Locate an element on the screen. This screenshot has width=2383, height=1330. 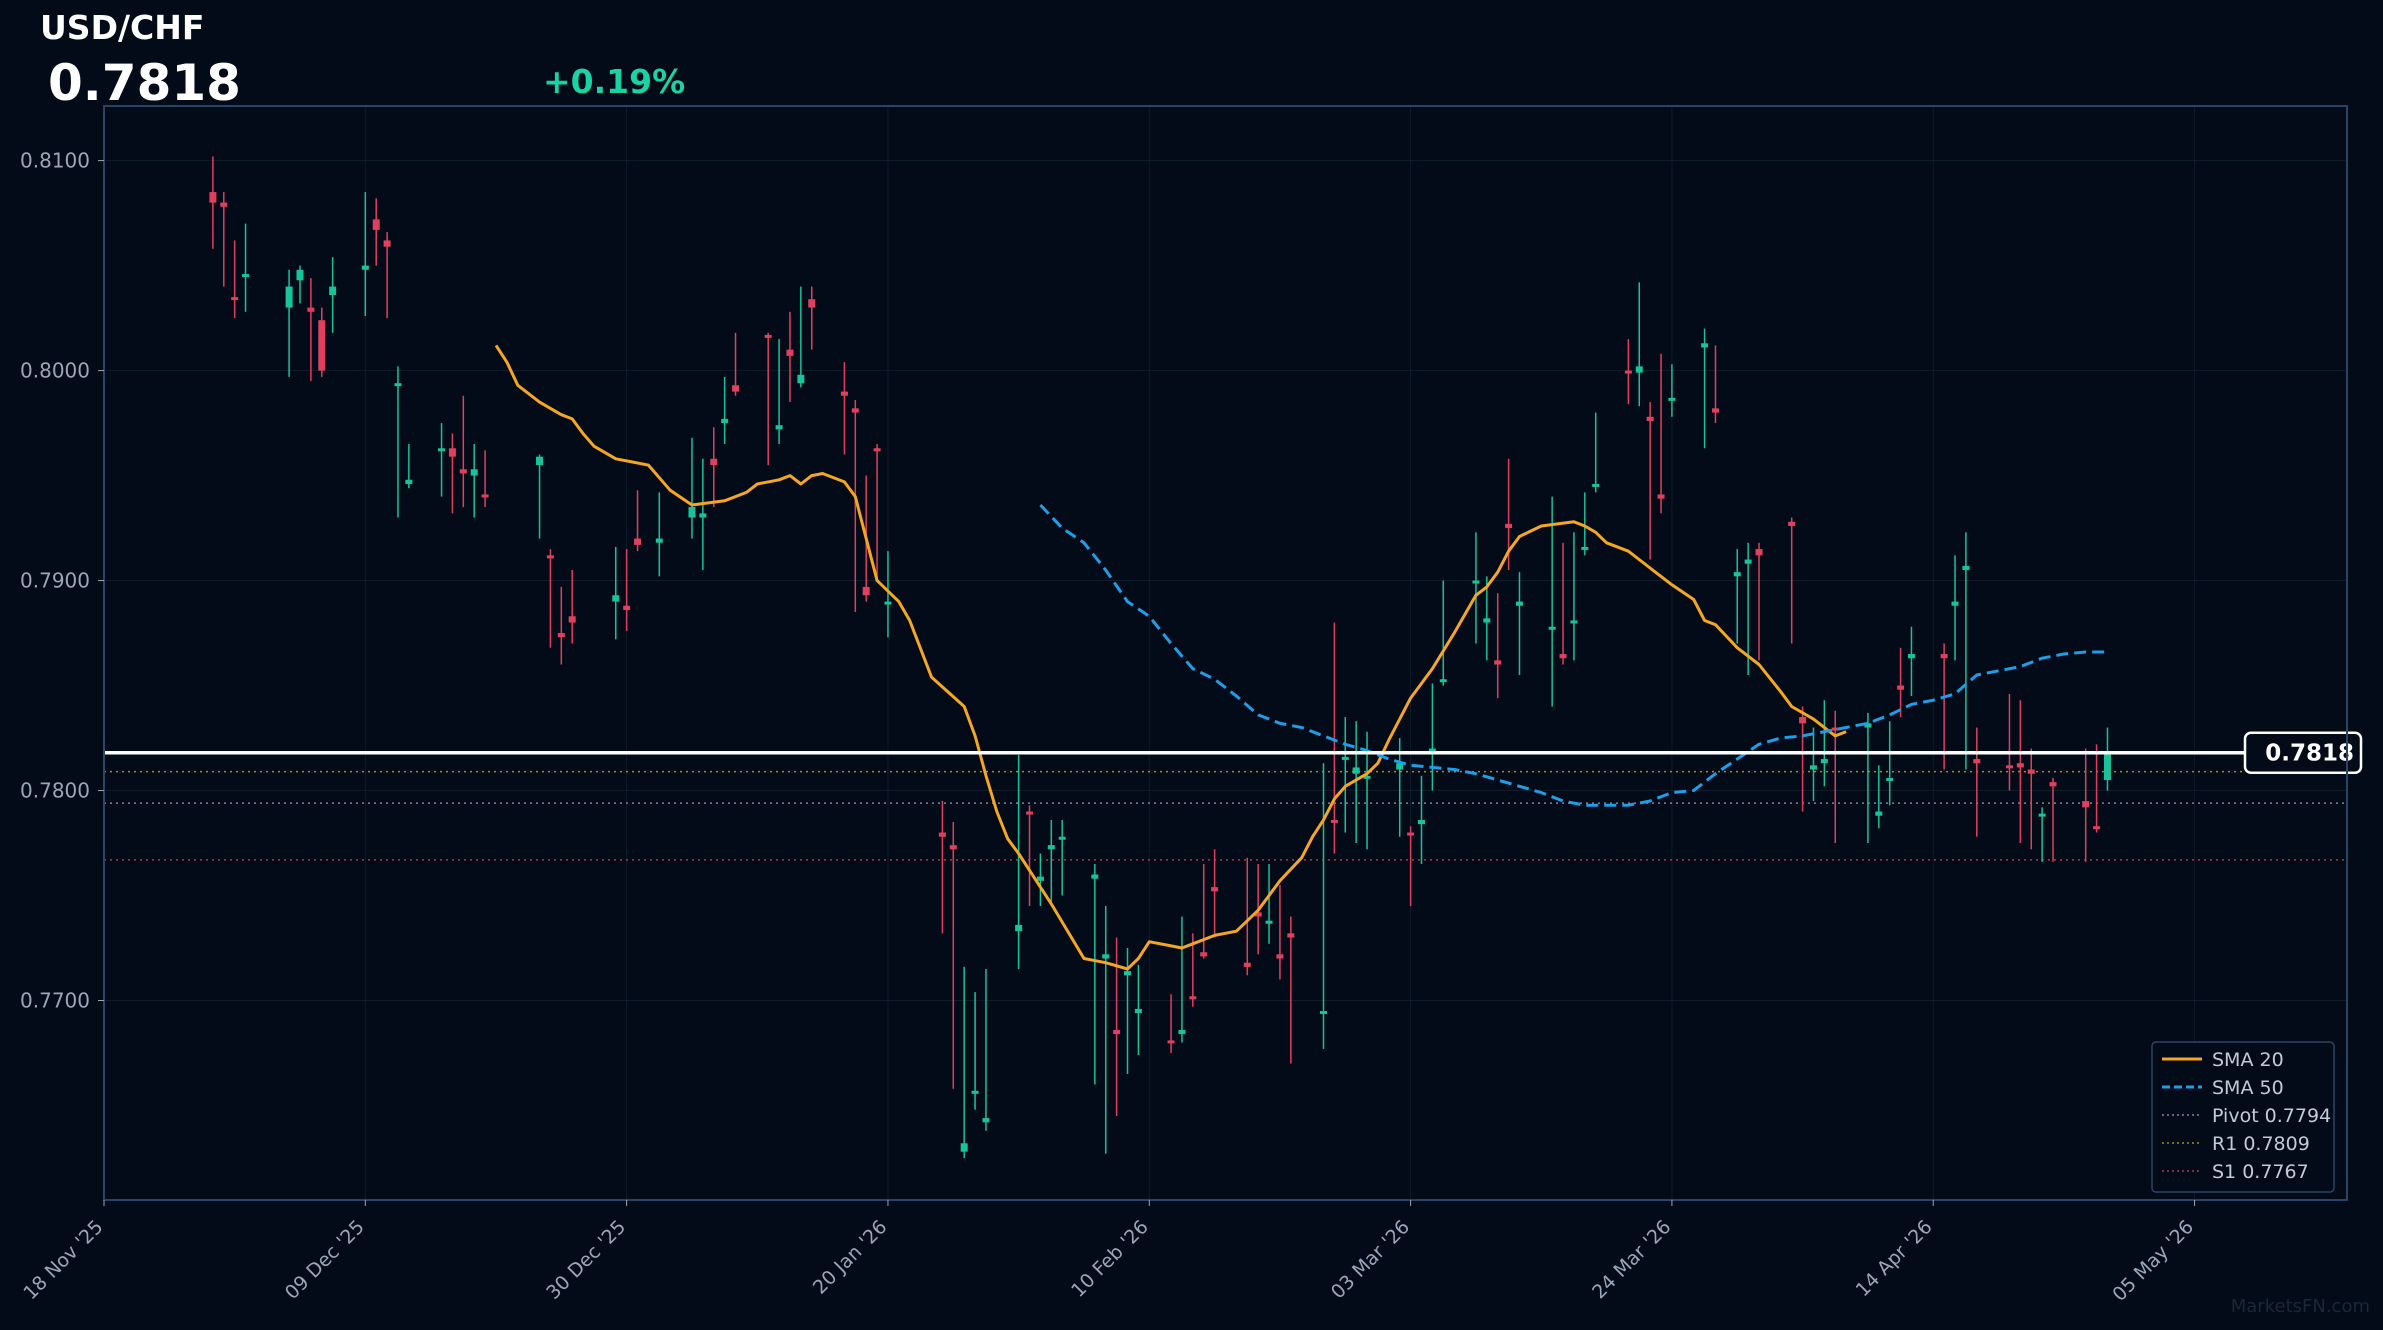
xtick-label: 09 Dec '25 is located at coordinates (325, 1260).